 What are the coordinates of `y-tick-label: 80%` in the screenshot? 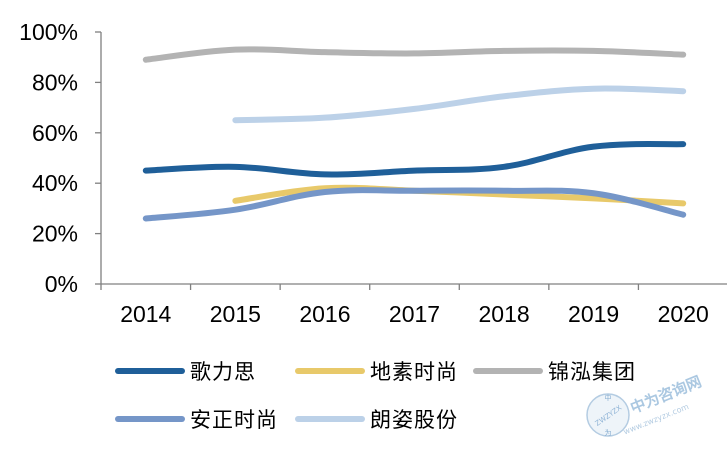 It's located at (55, 82).